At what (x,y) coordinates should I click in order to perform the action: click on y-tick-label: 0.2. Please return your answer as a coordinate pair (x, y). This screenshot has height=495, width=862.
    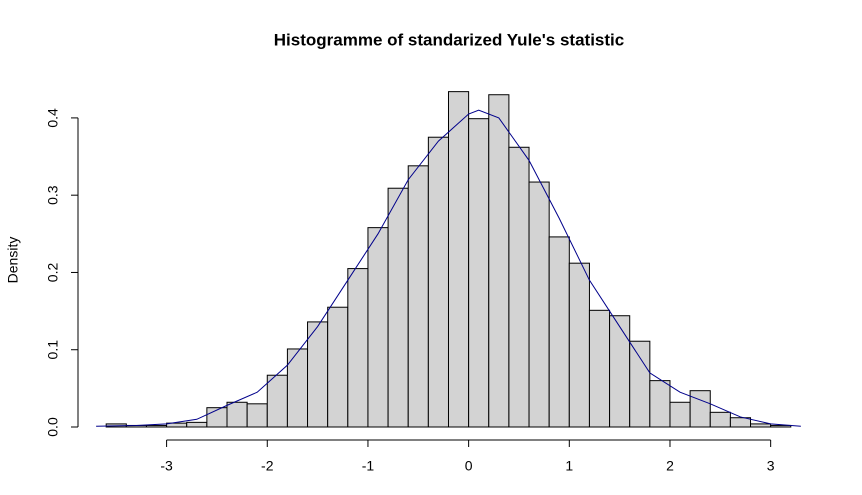
    Looking at the image, I should click on (53, 273).